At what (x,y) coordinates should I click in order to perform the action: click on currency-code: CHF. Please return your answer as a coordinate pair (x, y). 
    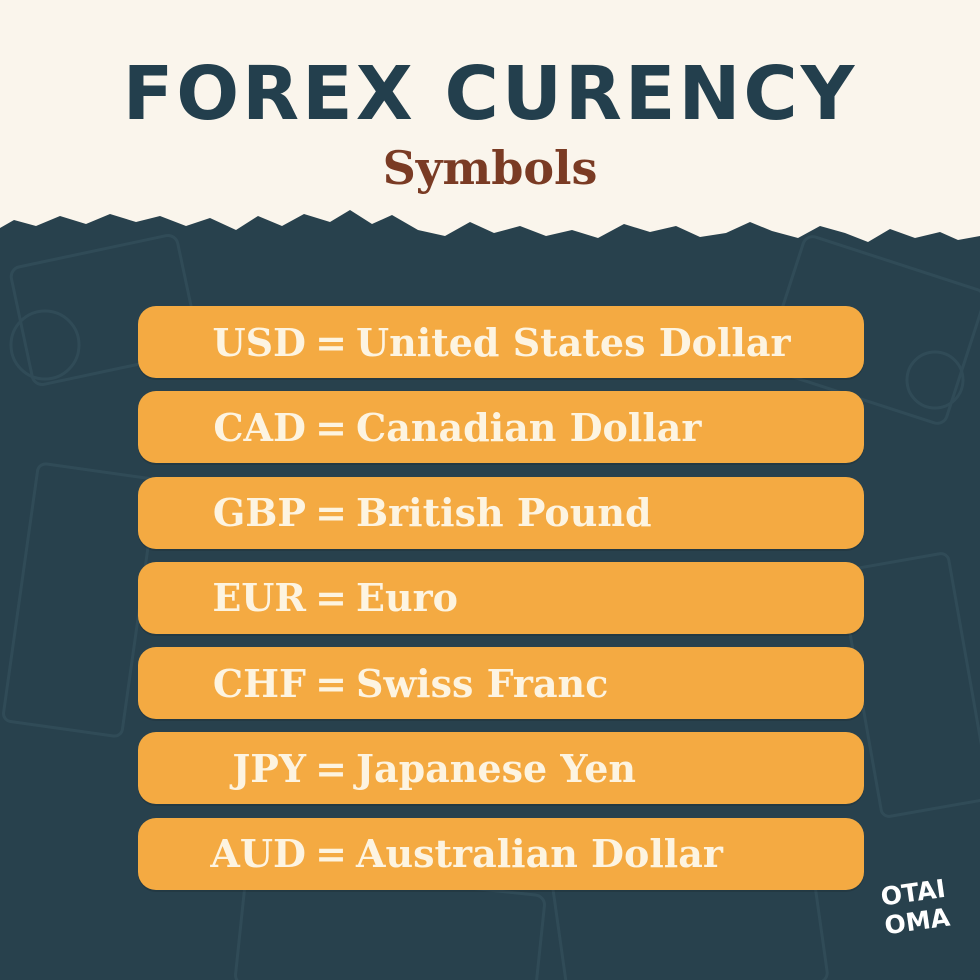
    Looking at the image, I should click on (259, 683).